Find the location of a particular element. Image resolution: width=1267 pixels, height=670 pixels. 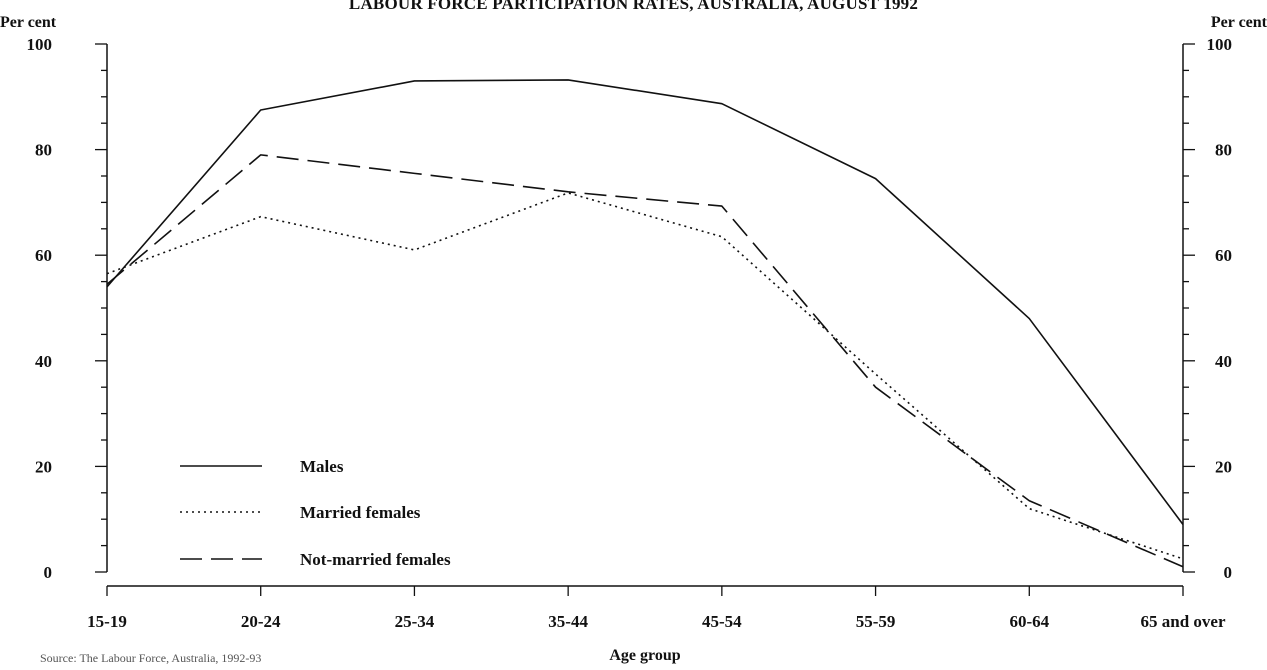

x-tick-label: 55-59 is located at coordinates (876, 621).